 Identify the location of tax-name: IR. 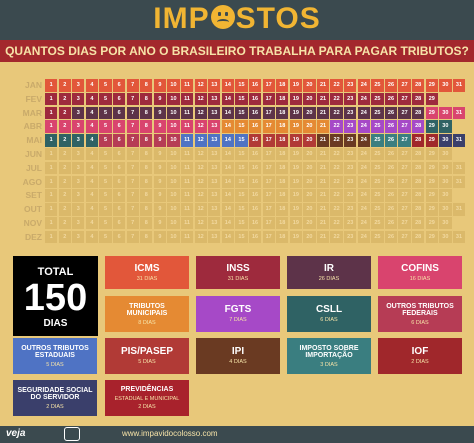
(329, 268).